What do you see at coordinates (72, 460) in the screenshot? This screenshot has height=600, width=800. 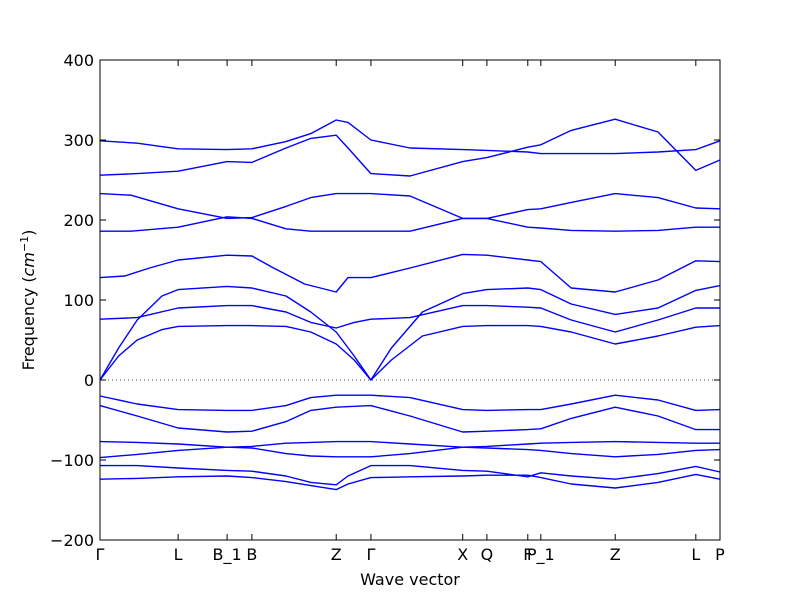 I see `y-tick-label: −100` at bounding box center [72, 460].